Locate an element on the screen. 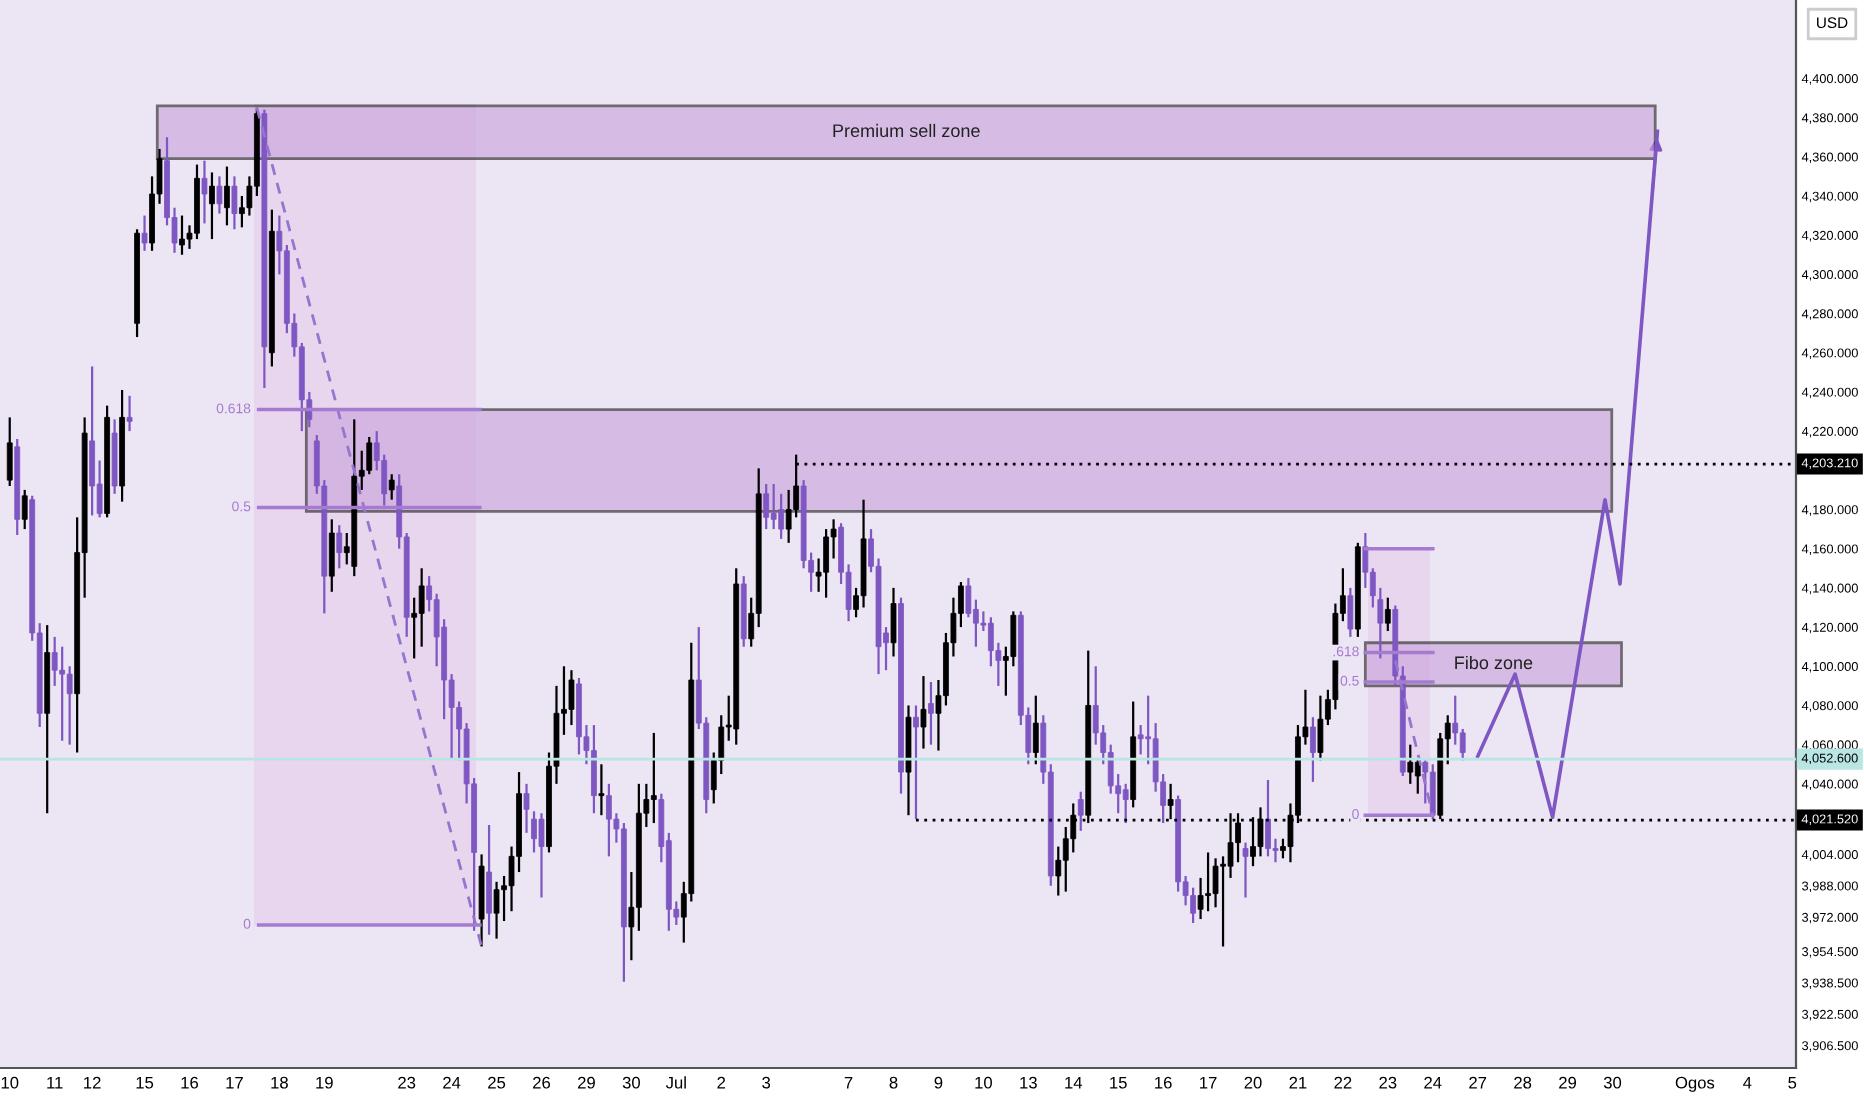 This screenshot has height=1100, width=1864. x-tick-label: 28 is located at coordinates (1523, 1082).